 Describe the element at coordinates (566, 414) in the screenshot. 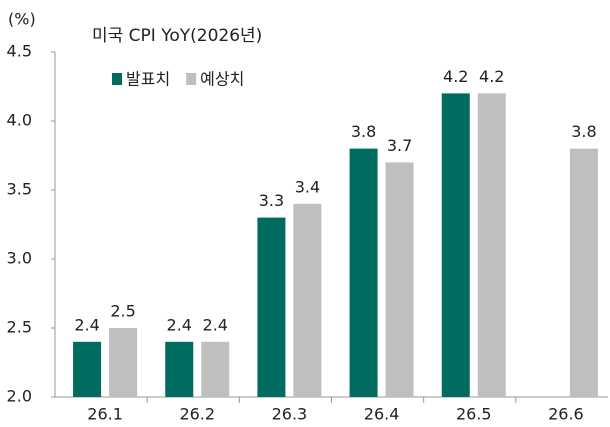

I see `x-tick-label: 26.6` at that location.